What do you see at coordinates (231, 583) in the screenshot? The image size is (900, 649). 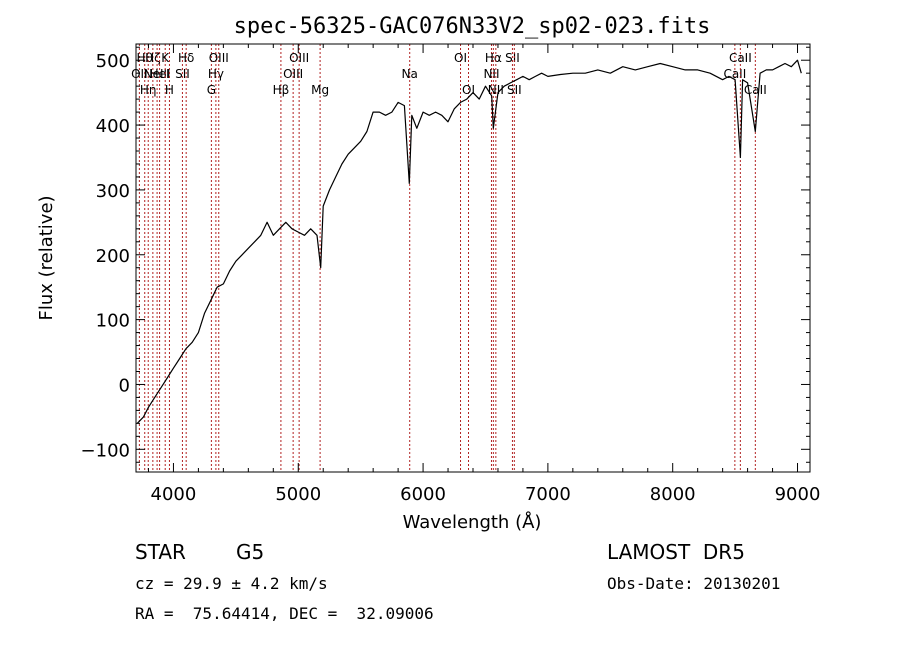 I see `redshift-line: cz = 29.9 ± 4.2 km/s` at bounding box center [231, 583].